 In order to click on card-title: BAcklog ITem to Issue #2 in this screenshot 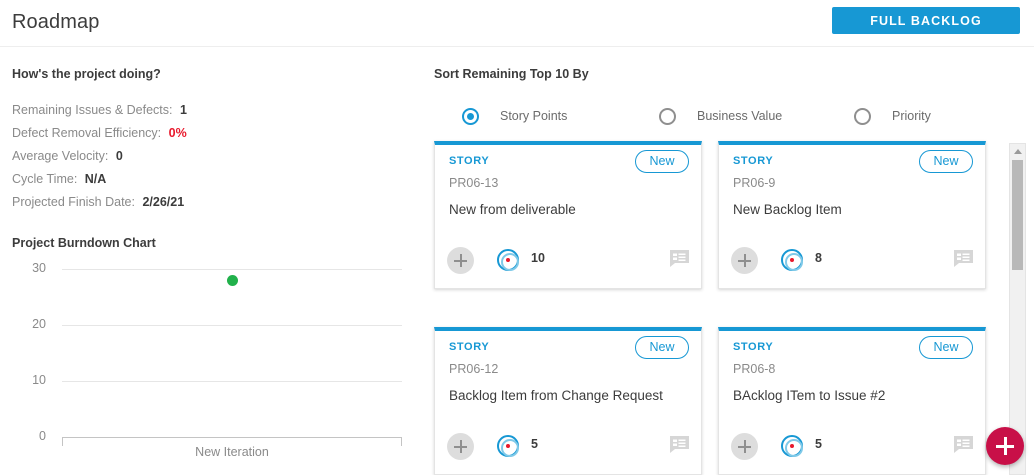, I will do `click(809, 395)`.